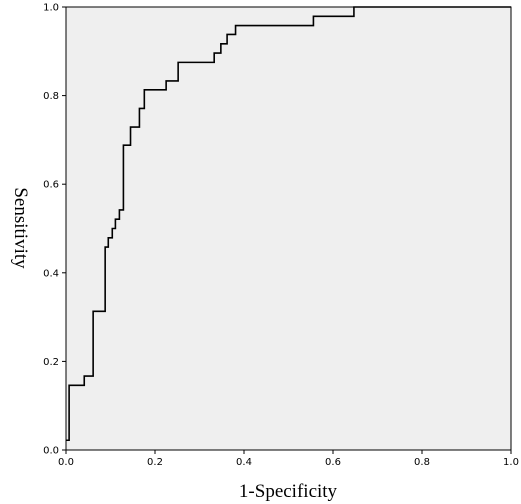 This screenshot has width=521, height=504. Describe the element at coordinates (244, 462) in the screenshot. I see `x-tick-label: 0.4` at that location.